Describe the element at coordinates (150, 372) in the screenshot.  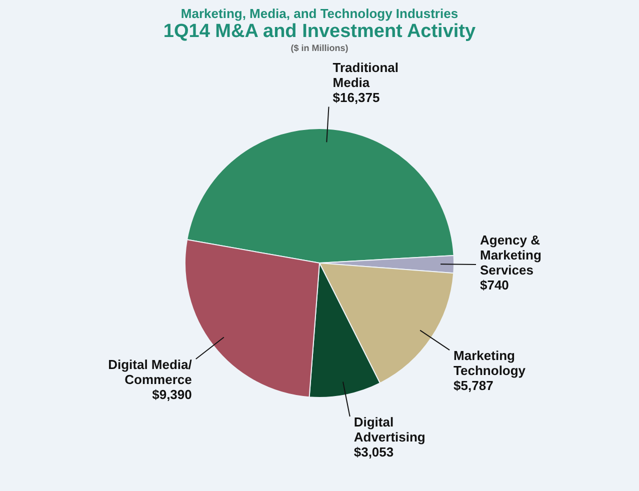
I see `slice-label: Digital Media/ Commerce` at that location.